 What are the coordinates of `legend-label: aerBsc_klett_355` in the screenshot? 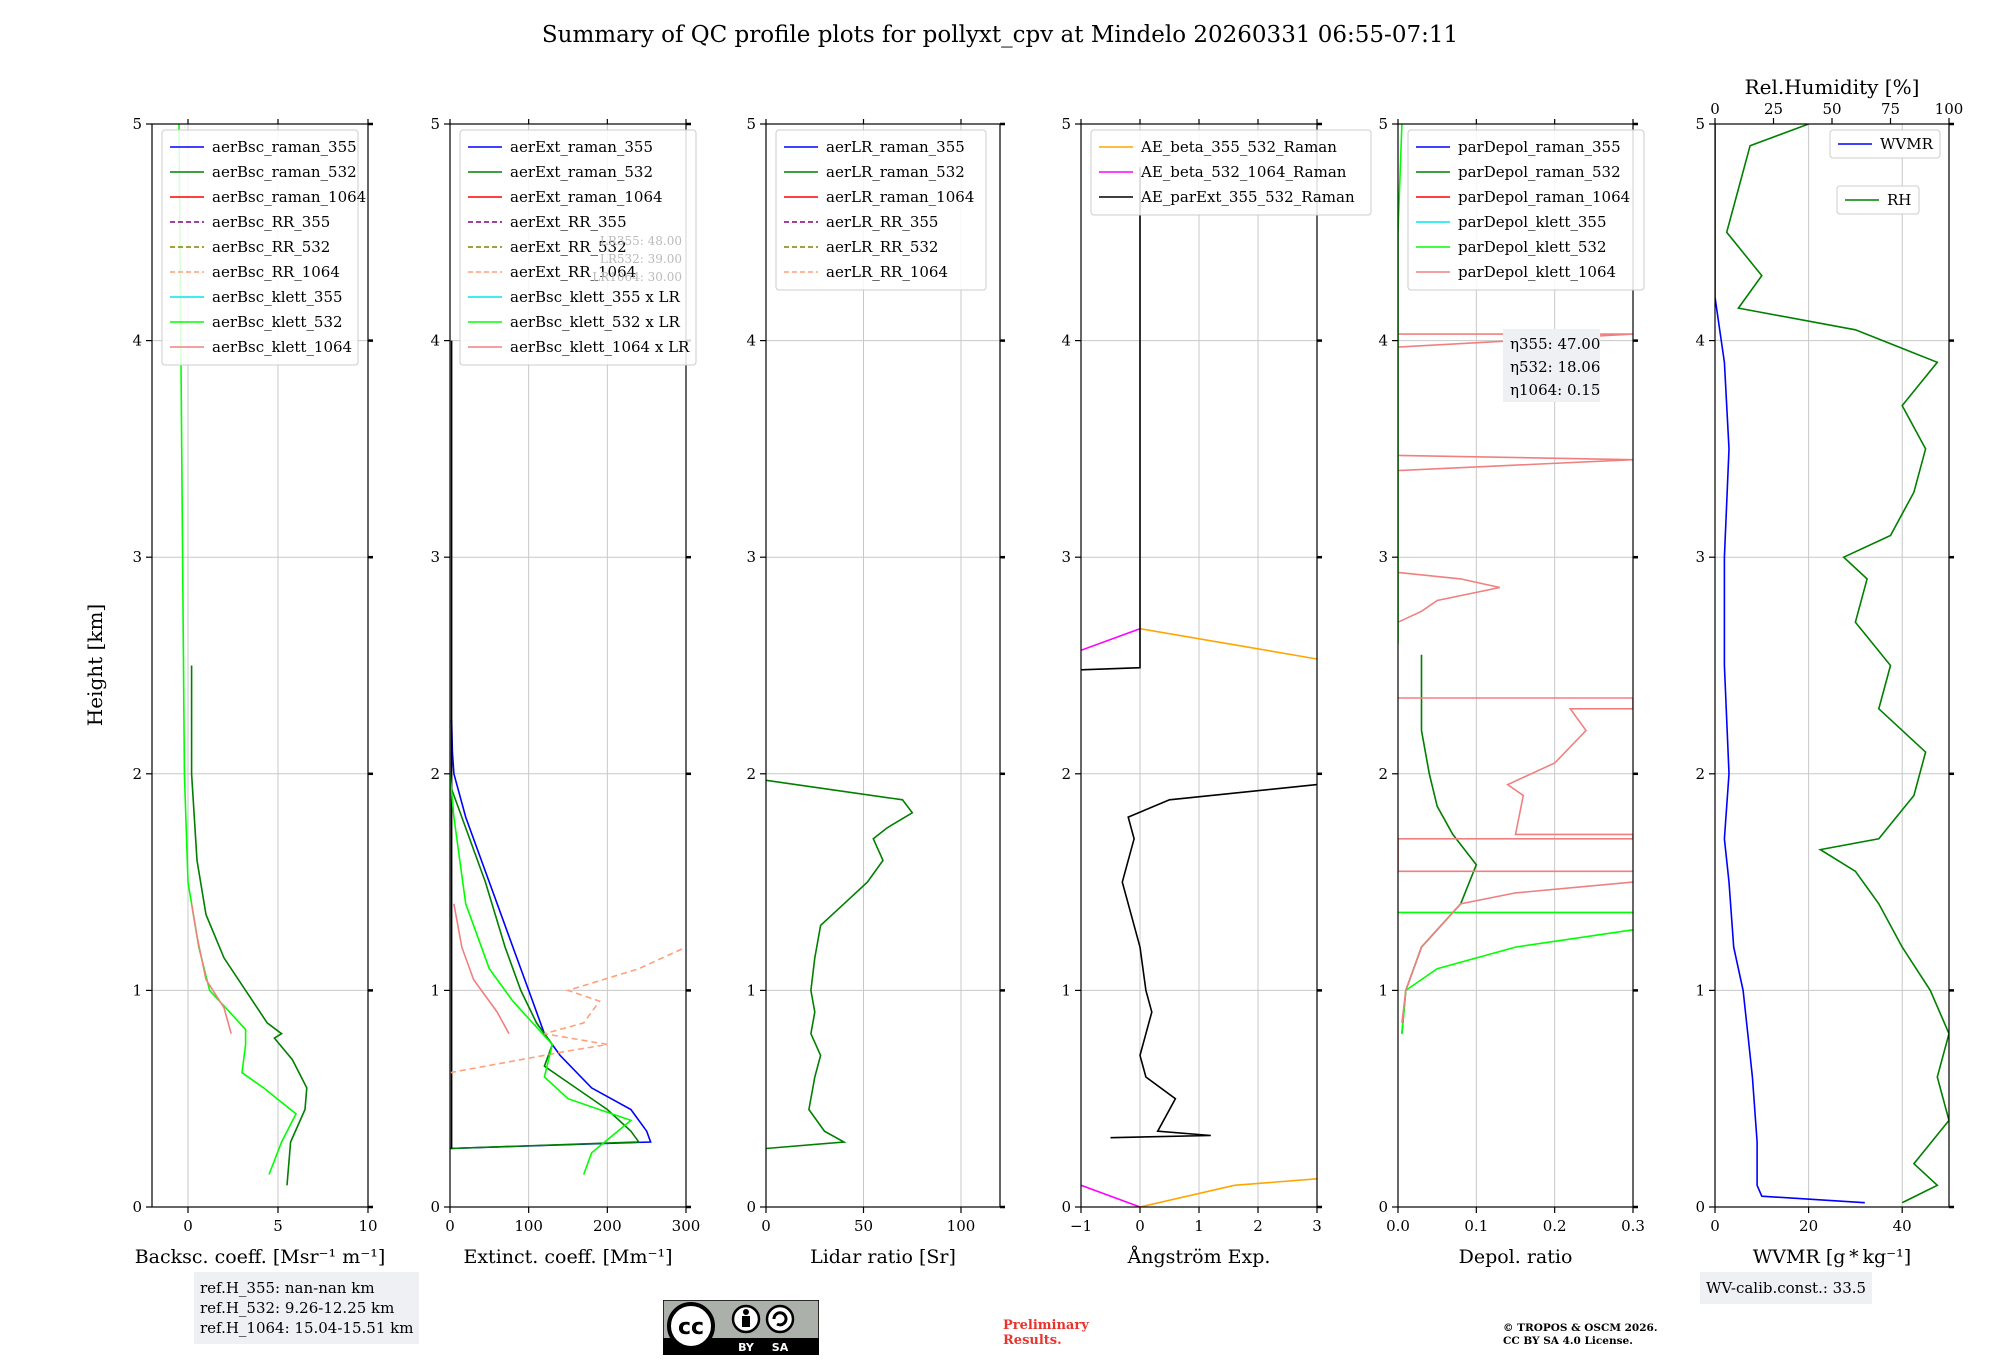 It's located at (277, 297).